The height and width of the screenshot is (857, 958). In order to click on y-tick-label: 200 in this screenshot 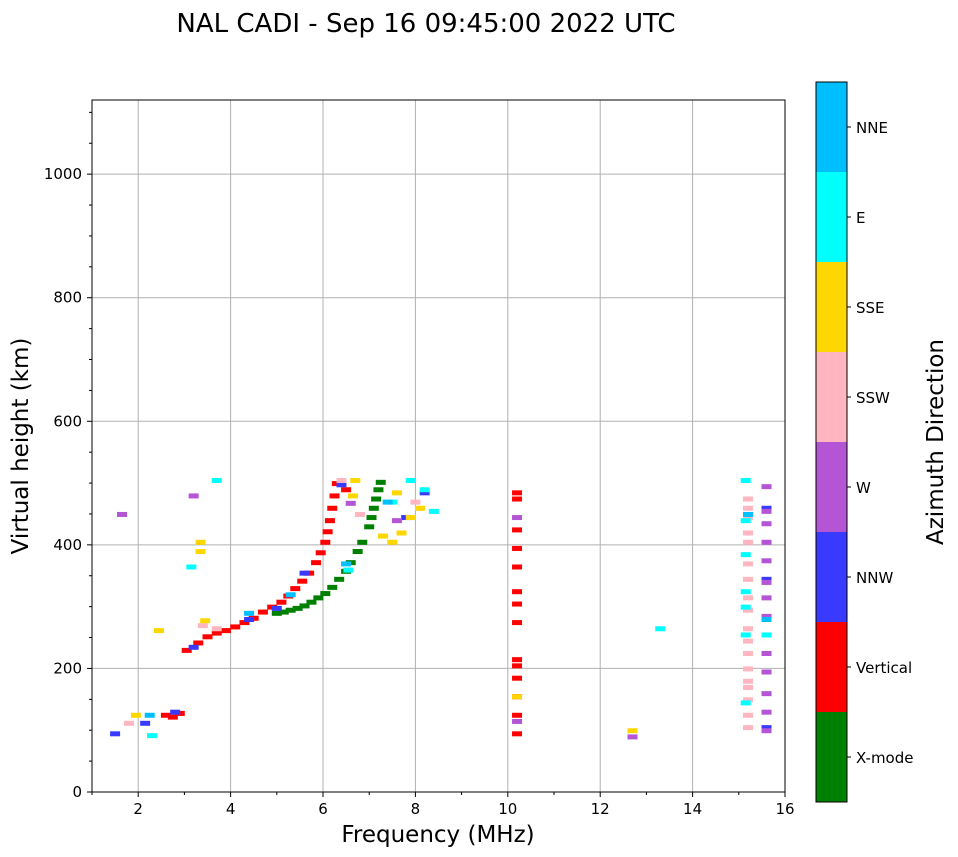, I will do `click(67, 668)`.